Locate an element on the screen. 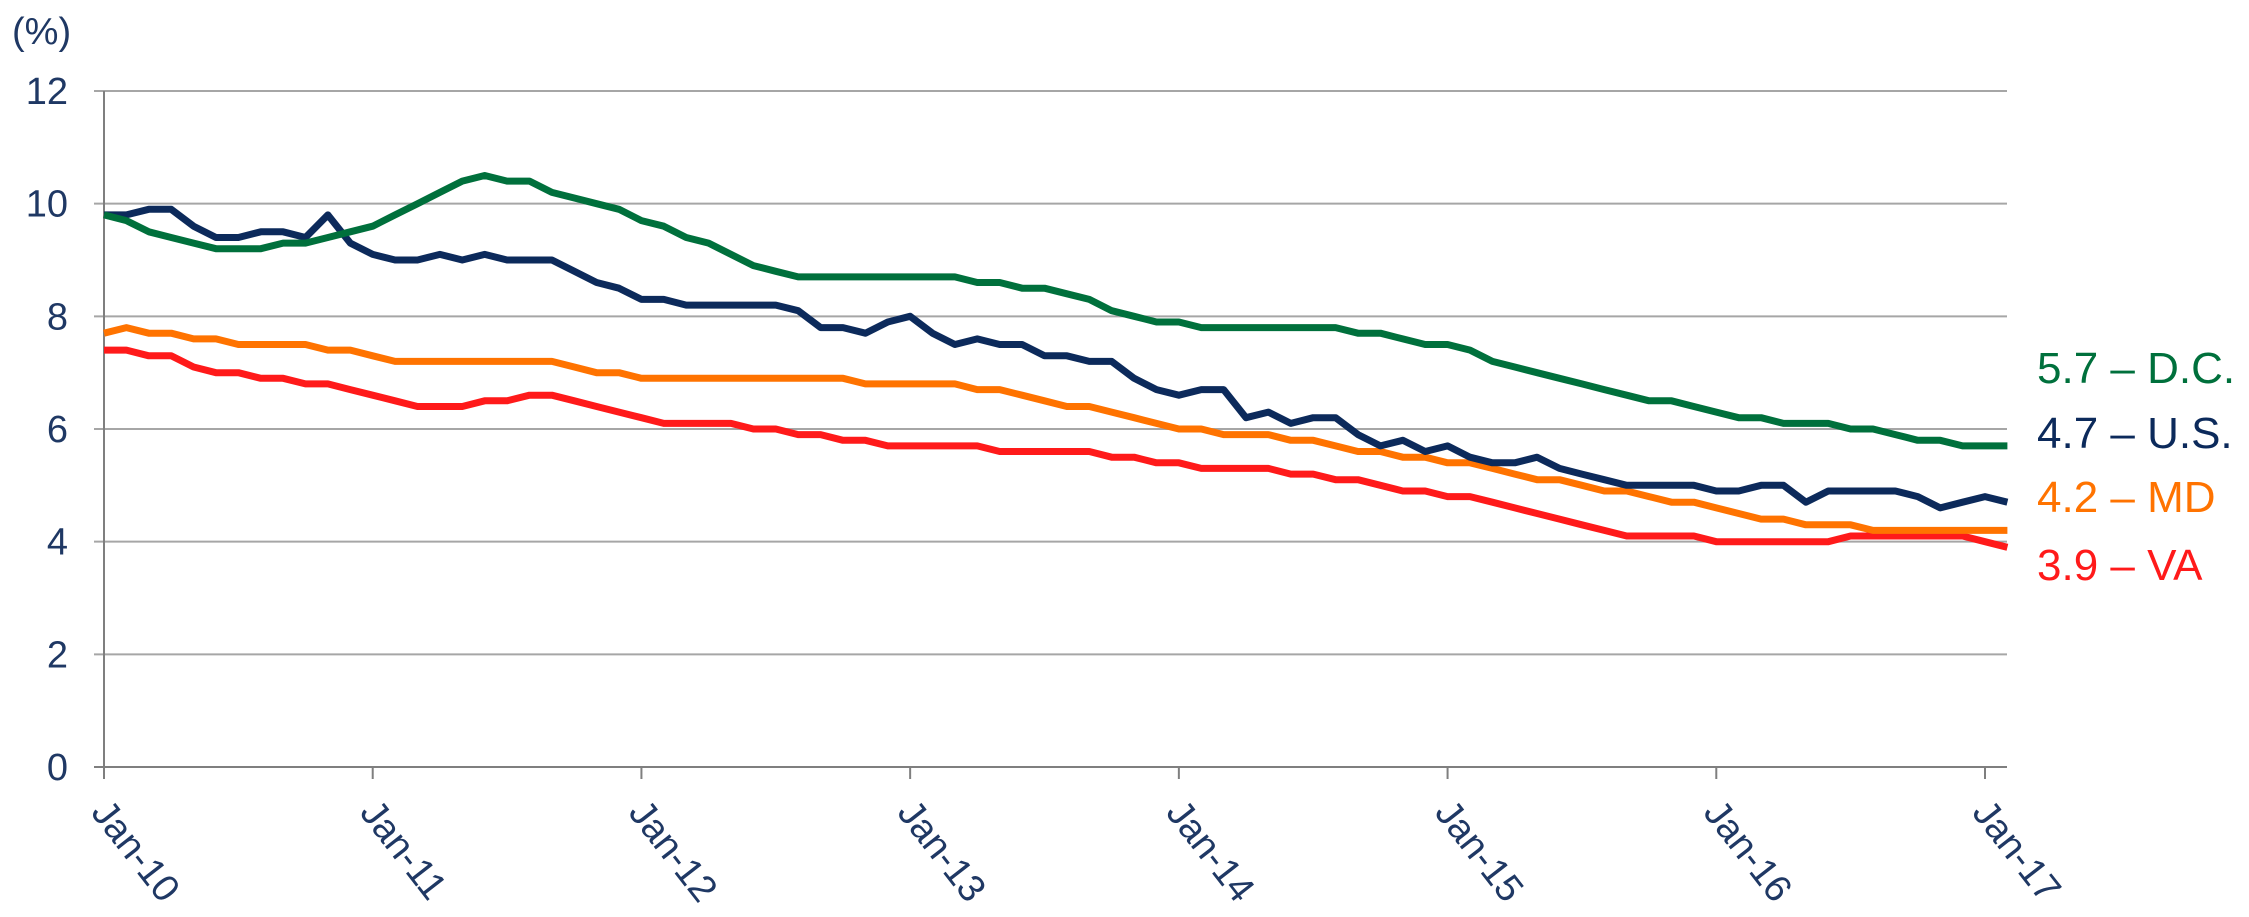 The image size is (2249, 917). x-tick-label: Jan-11 is located at coordinates (403, 850).